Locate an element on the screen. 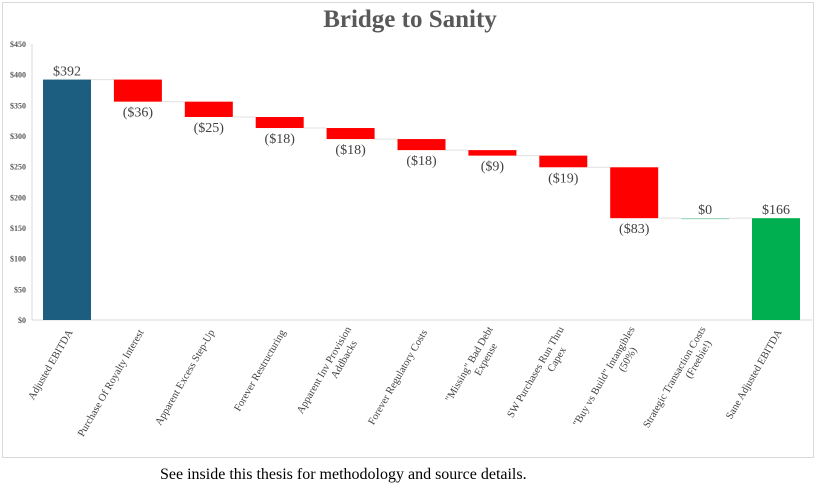 Image resolution: width=820 pixels, height=494 pixels. category-label-line: Apparent Excess Step-Up is located at coordinates (186, 377).